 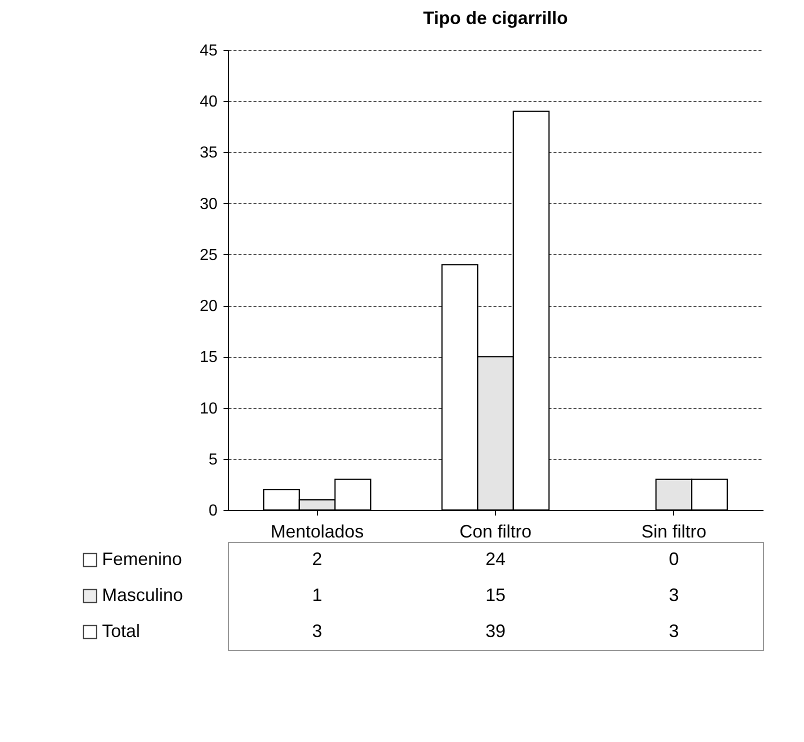 What do you see at coordinates (317, 595) in the screenshot?
I see `data-label: 1` at bounding box center [317, 595].